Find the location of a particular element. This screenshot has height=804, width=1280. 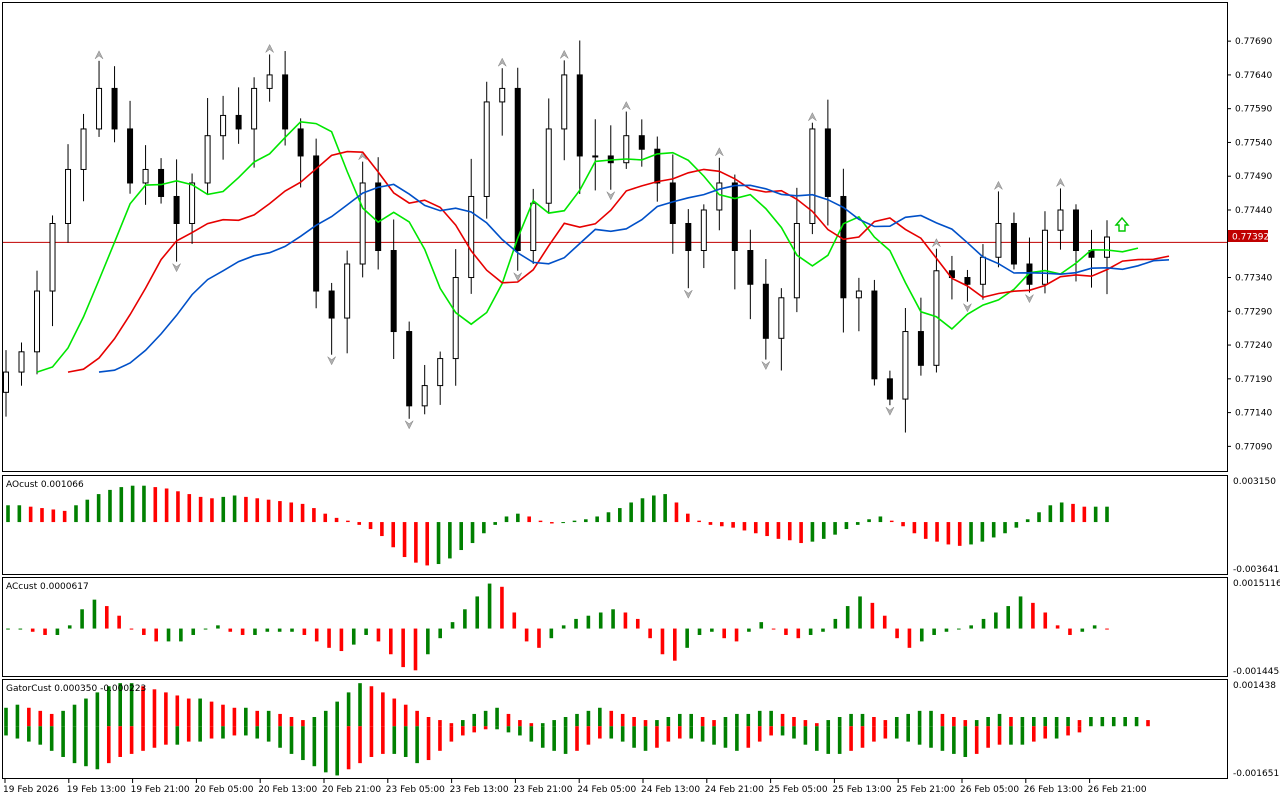

time-label: 24 Feb 21:00 is located at coordinates (734, 790).